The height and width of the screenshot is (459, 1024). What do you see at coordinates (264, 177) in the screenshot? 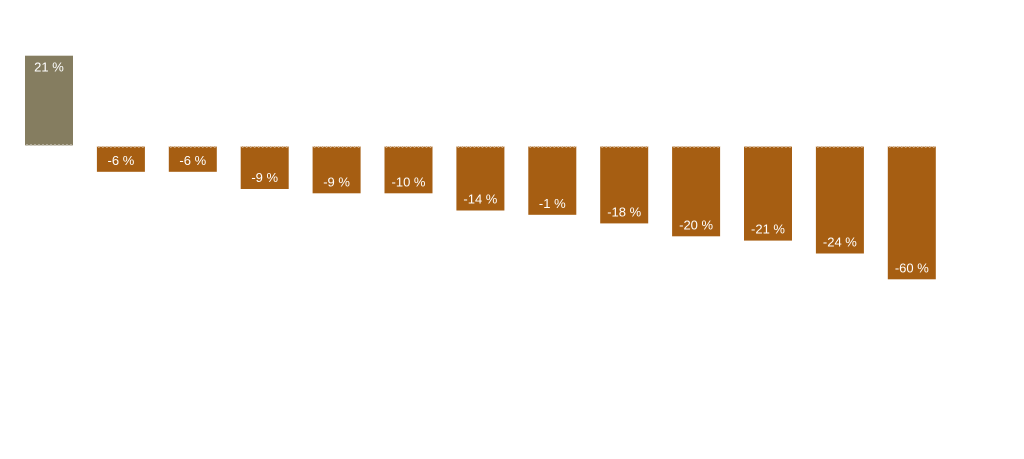
I see `bar-value-label-4: -9 %` at bounding box center [264, 177].